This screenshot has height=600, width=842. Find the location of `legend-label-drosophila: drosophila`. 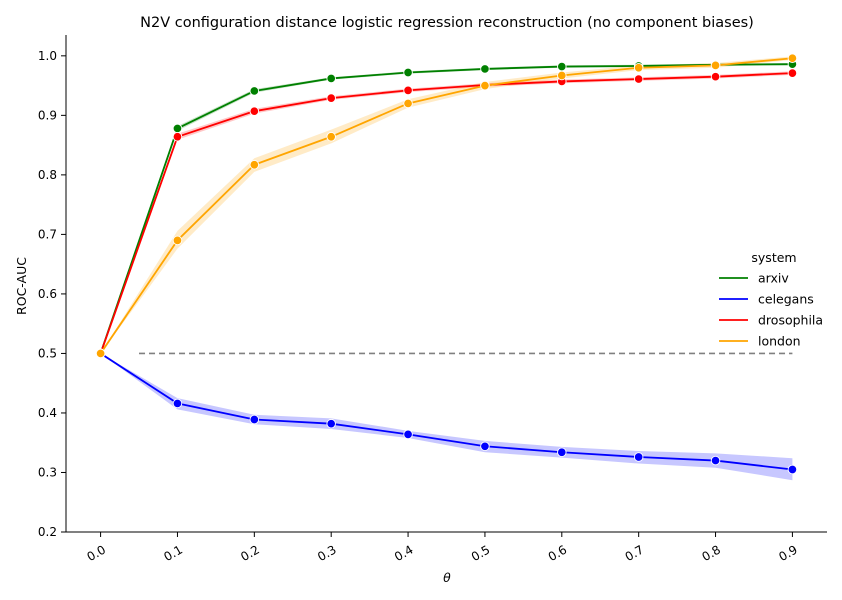

legend-label-drosophila: drosophila is located at coordinates (790, 320).